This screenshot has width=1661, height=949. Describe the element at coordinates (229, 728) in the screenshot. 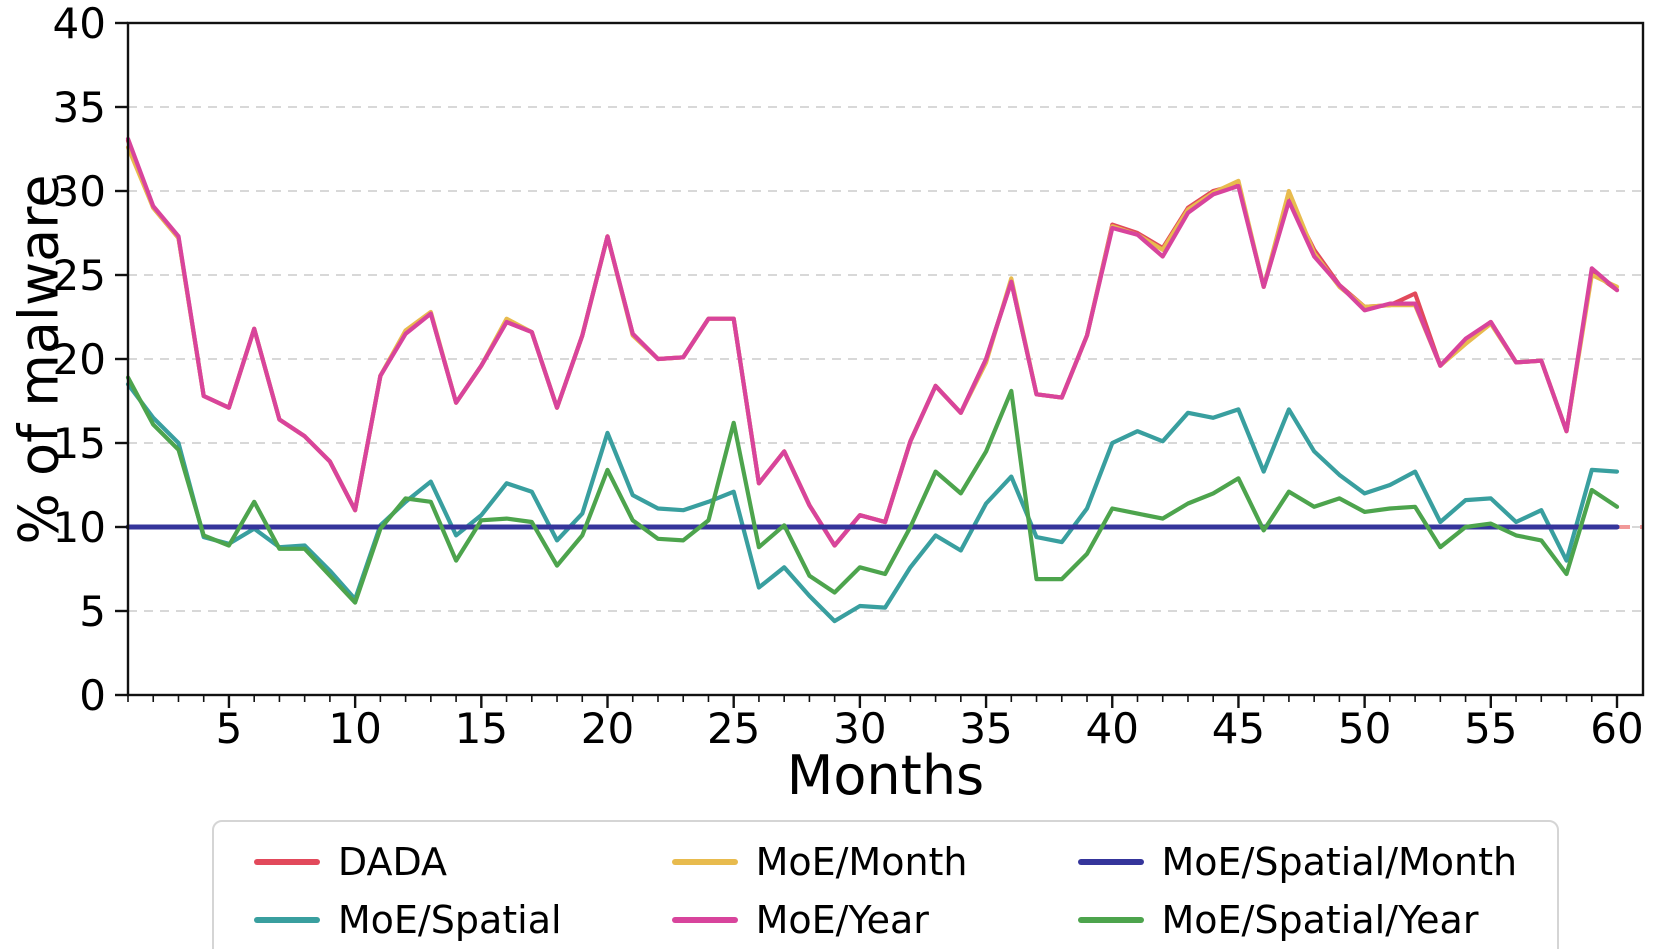

I see `x-tick-label-5: 5` at that location.